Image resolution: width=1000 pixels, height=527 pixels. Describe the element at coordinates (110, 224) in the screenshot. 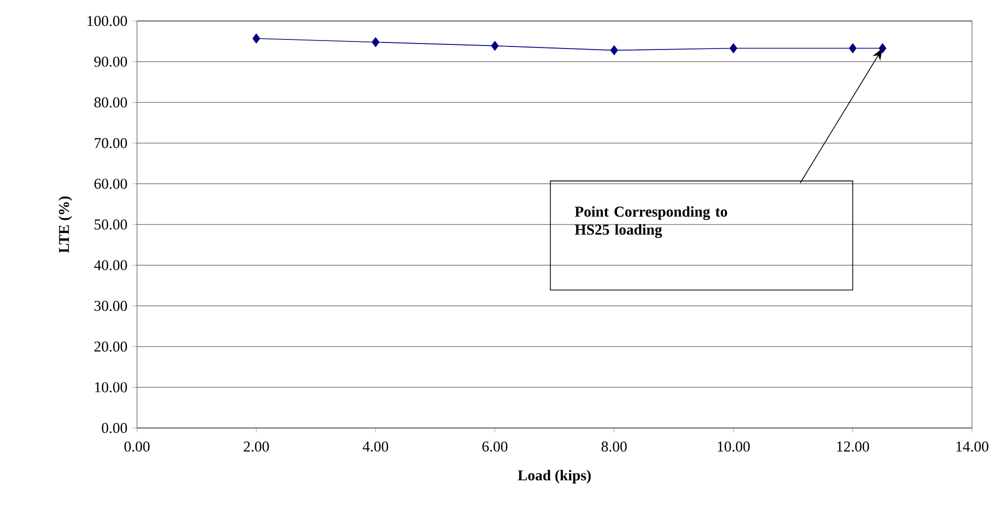

I see `y-tick-label: 50.00` at that location.